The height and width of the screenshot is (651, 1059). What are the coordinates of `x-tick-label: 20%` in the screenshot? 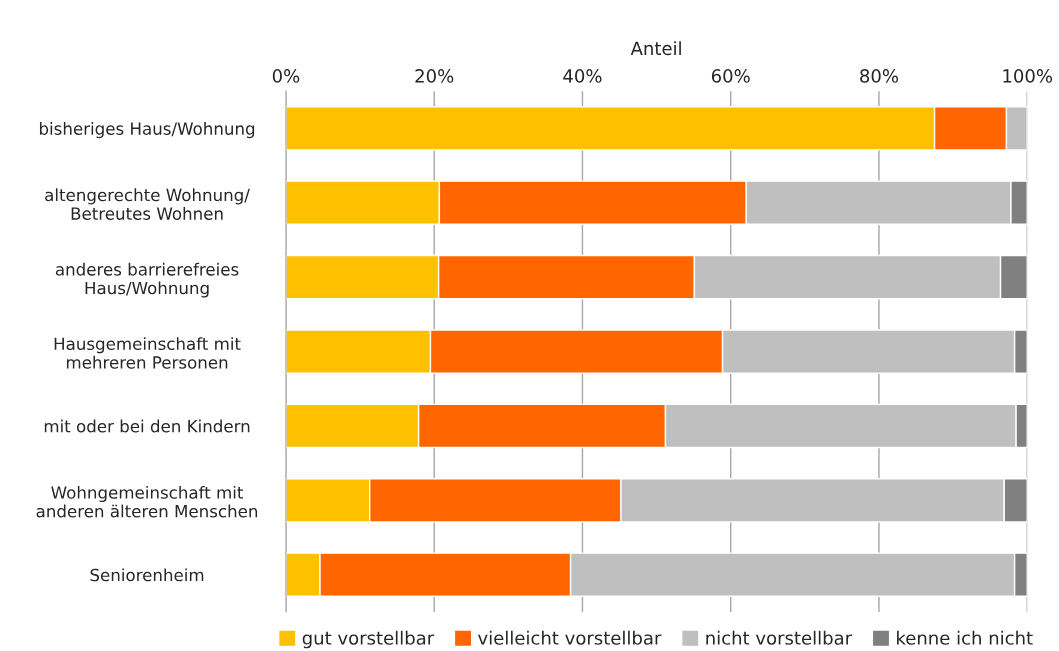 It's located at (434, 76).